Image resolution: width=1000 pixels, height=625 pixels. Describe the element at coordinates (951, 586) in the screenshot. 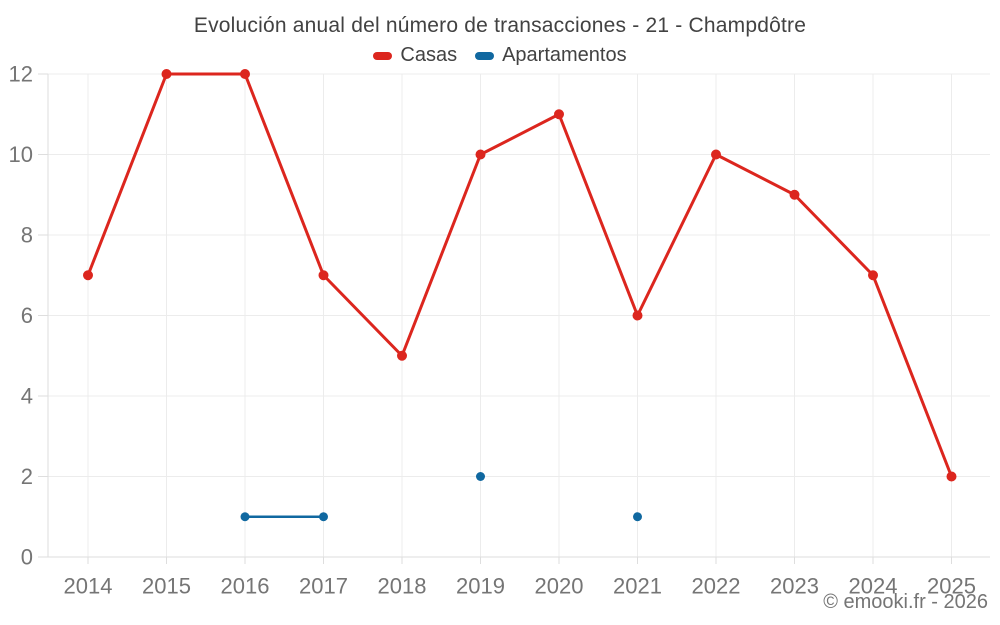

I see `x-tick-label: 2025` at that location.